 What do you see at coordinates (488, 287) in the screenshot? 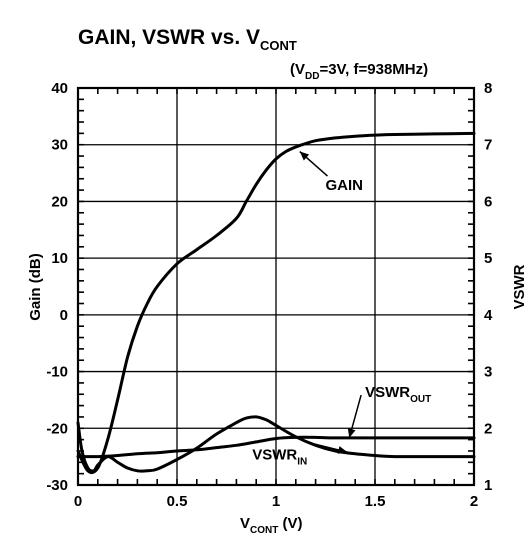
I see `y-right-tick-labels: 8 7 6 5 4 3 2 1` at bounding box center [488, 287].